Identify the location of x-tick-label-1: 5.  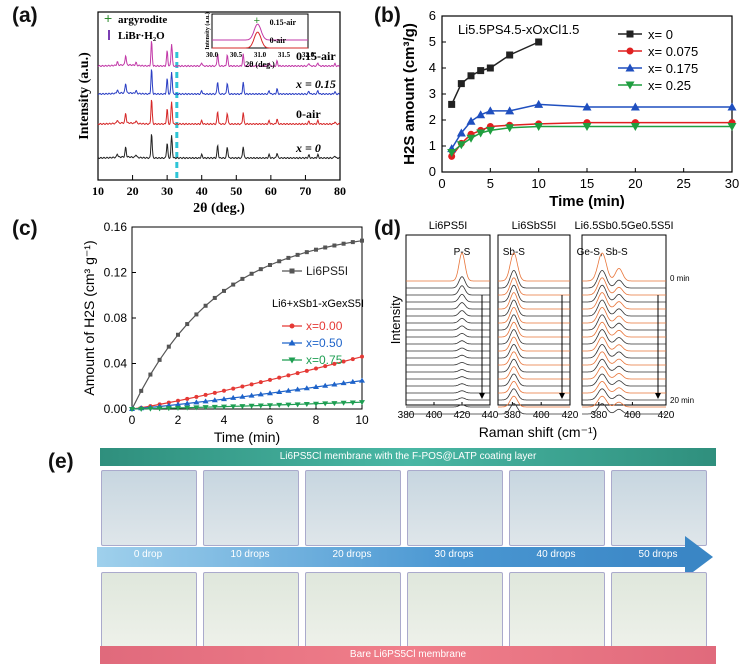
(490, 183).